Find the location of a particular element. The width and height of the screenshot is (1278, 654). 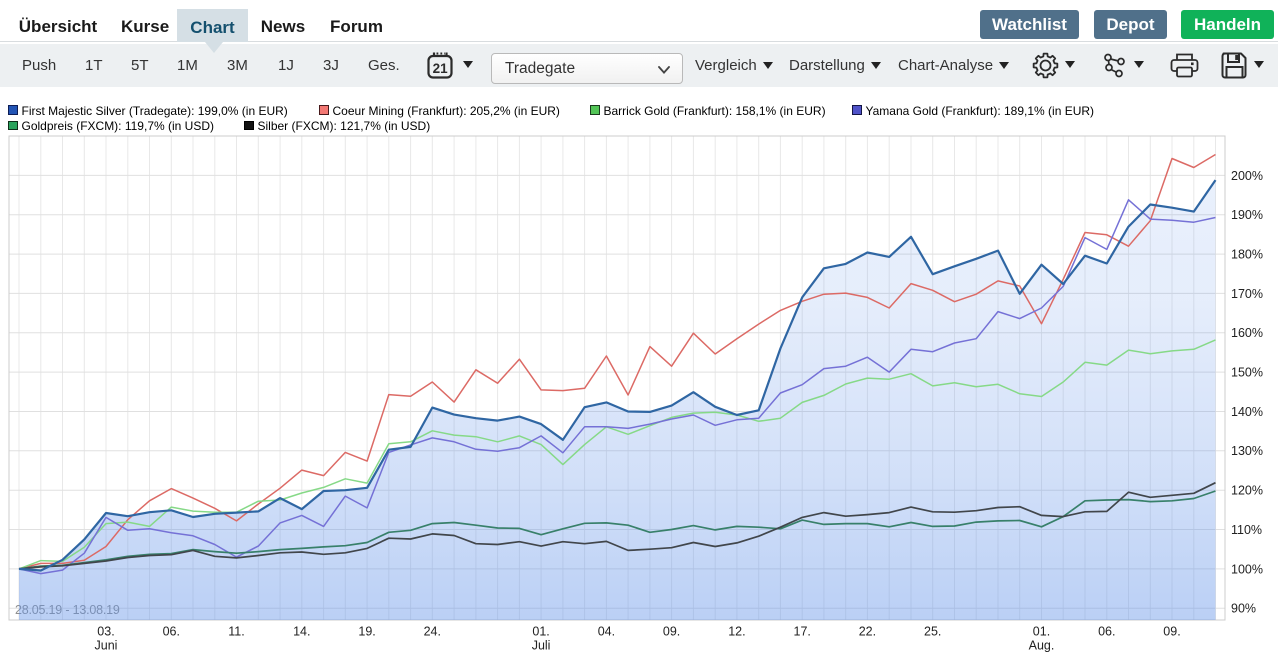

svg-text: 130% is located at coordinates (1247, 451).